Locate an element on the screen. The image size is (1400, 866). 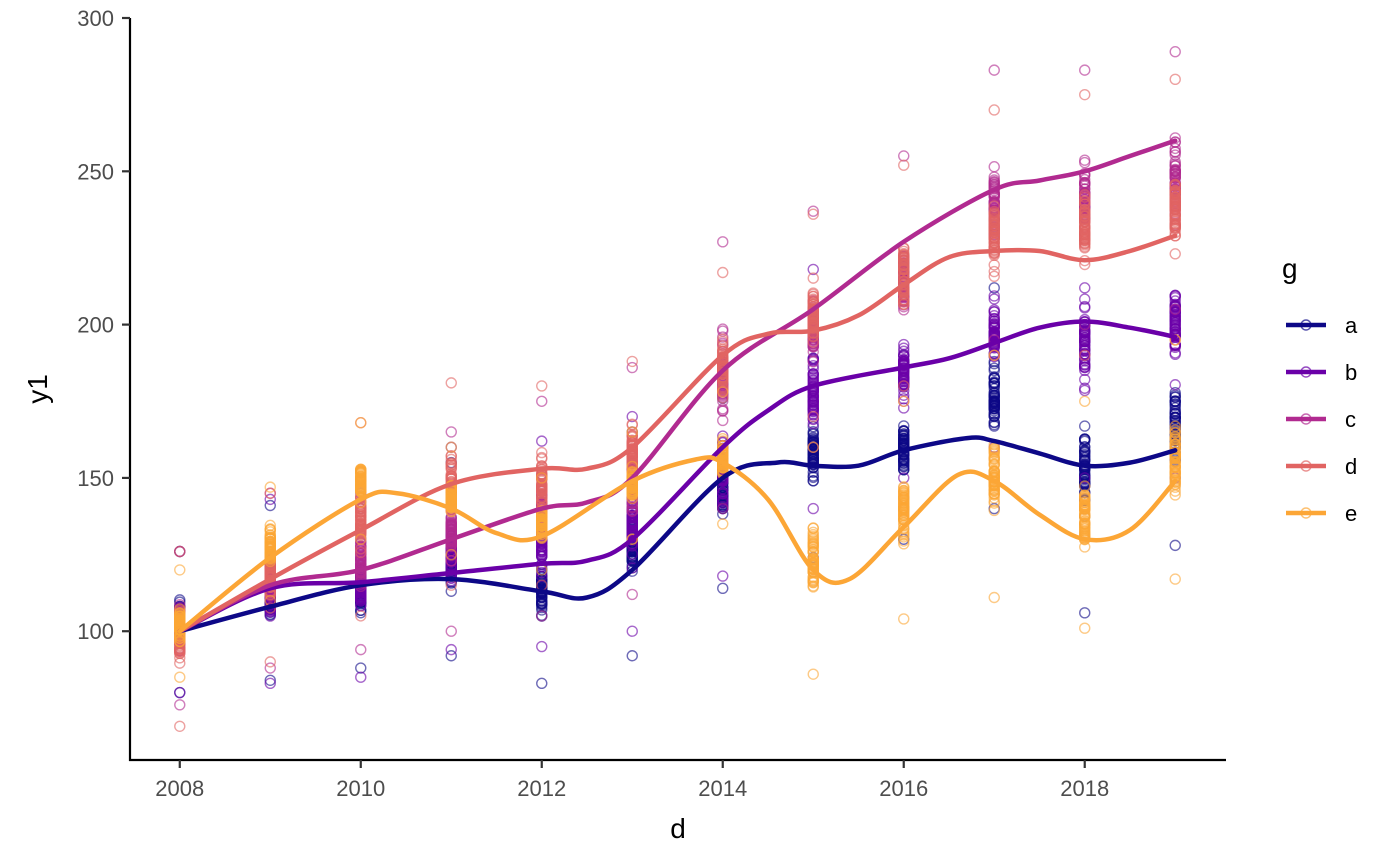
x-axis-ticks: 2008 2010 2012 2014 2016 2018 is located at coordinates (632, 780).